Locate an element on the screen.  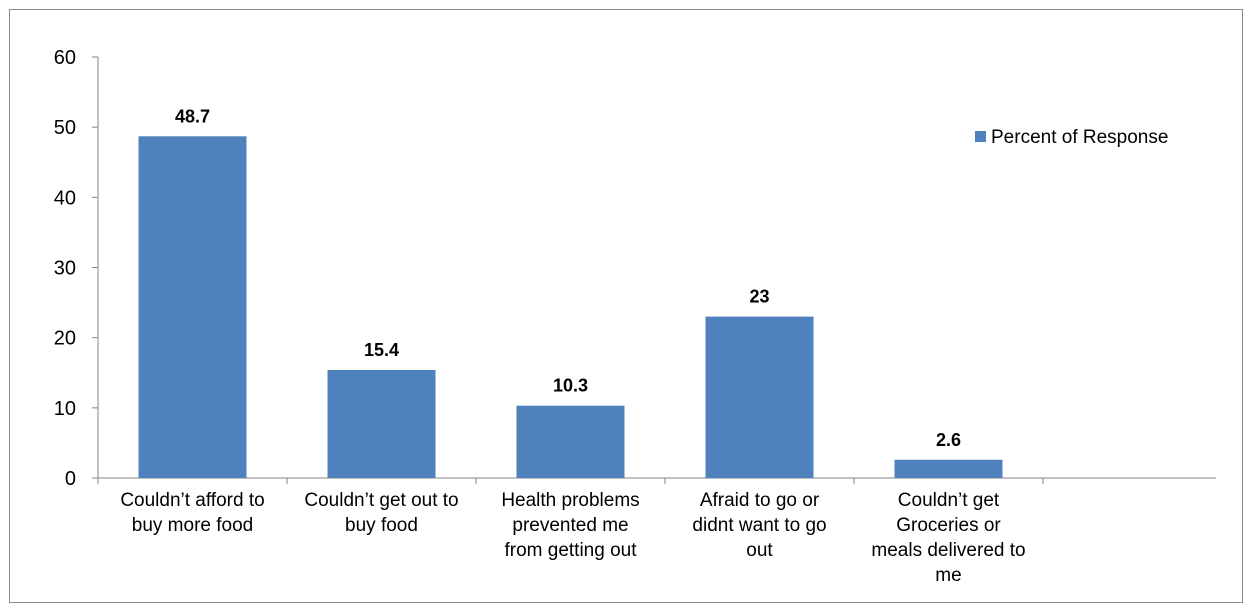
category-label: Couldn’t afford to buy more food is located at coordinates (192, 513).